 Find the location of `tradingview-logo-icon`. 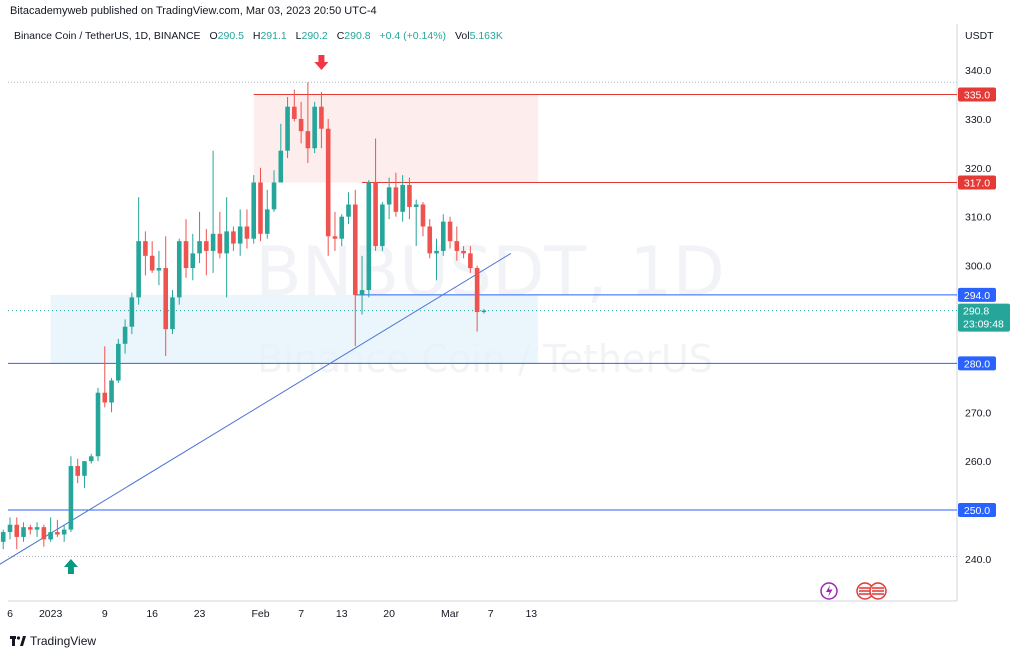

tradingview-logo-icon is located at coordinates (18, 642).